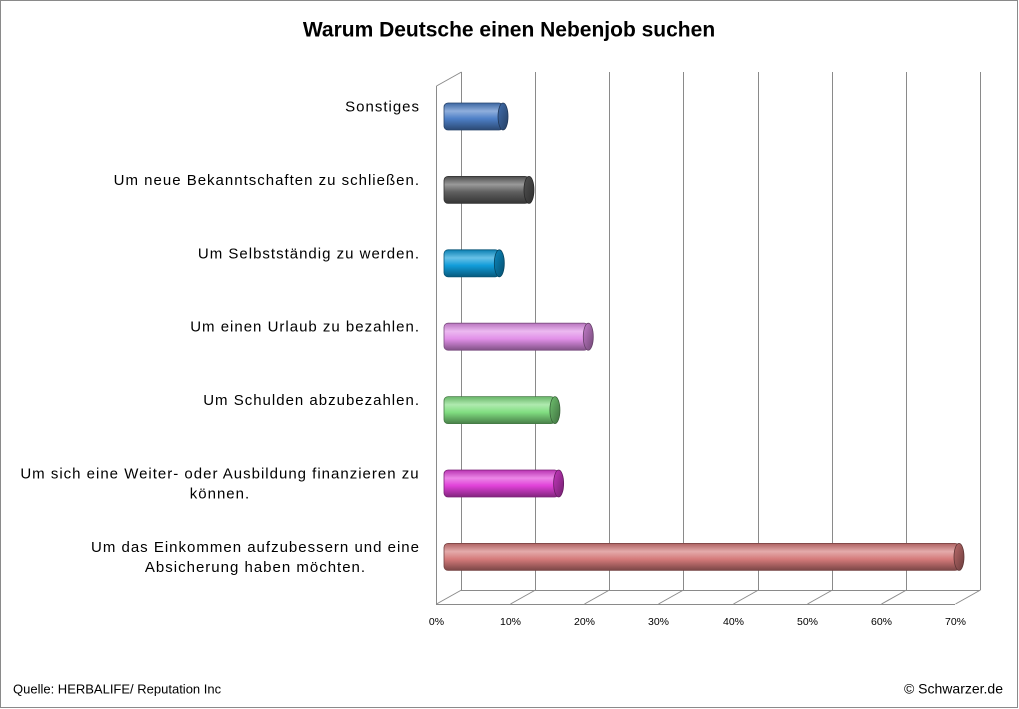 This screenshot has height=709, width=1019. I want to click on x-tick-label: 70%, so click(955, 622).